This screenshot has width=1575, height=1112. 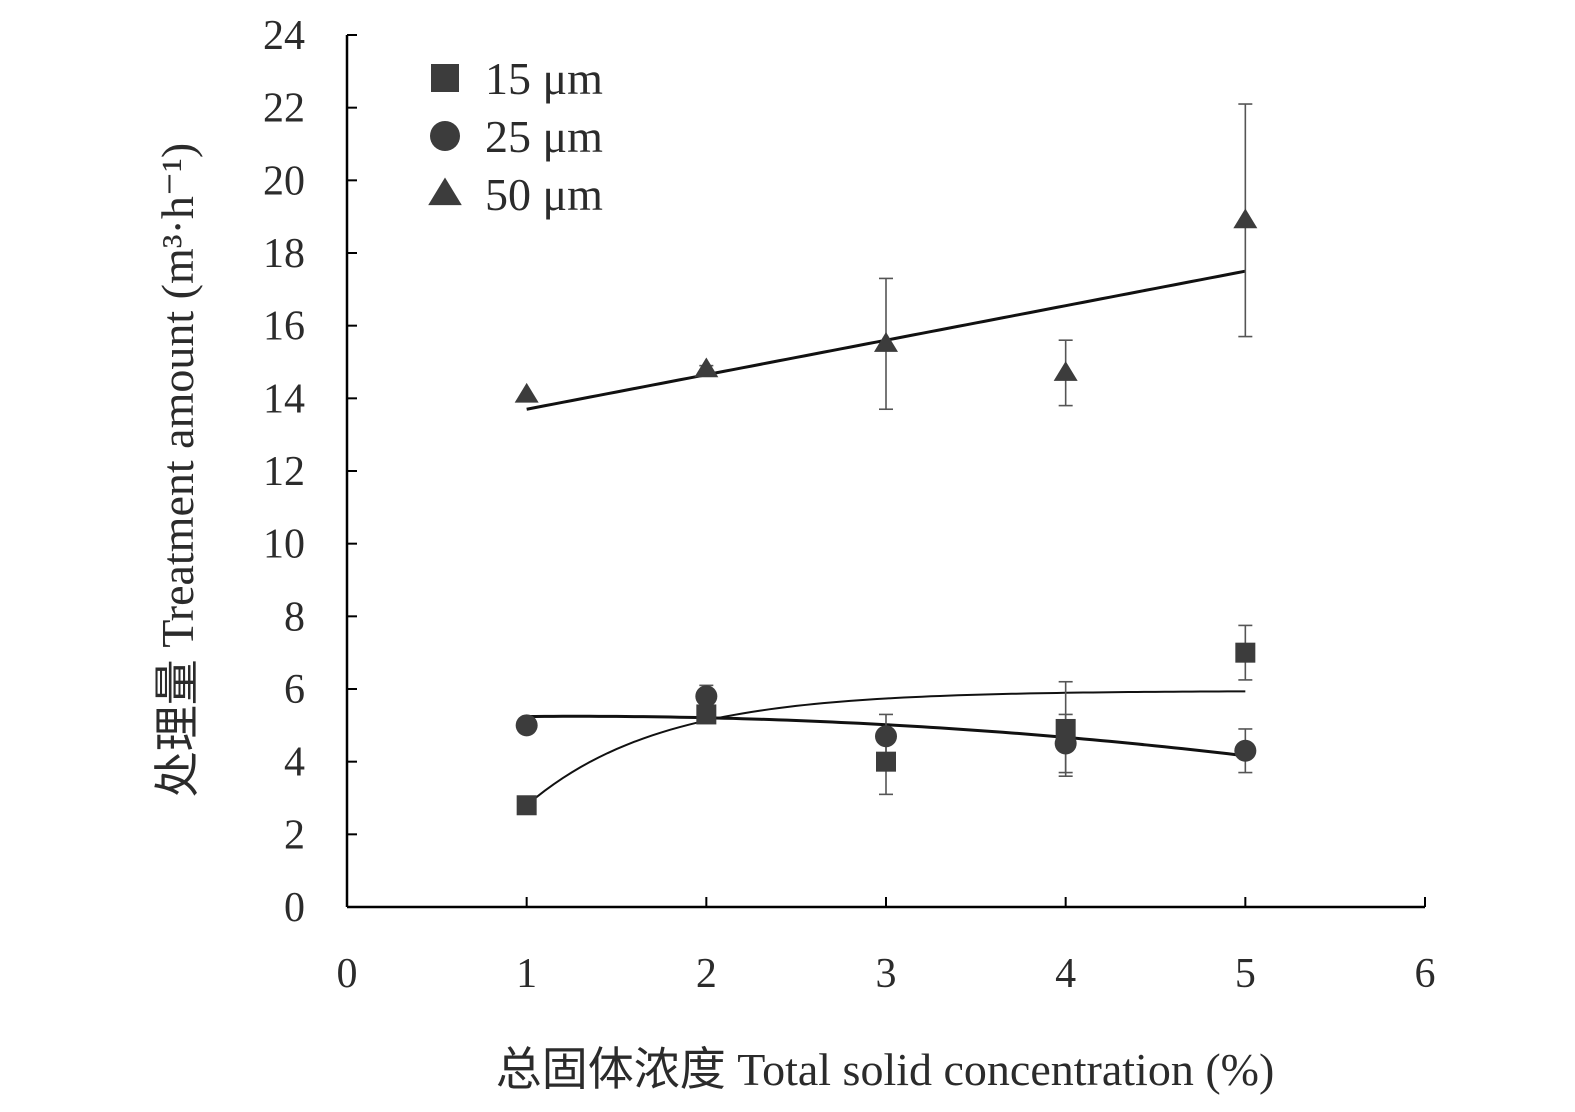 What do you see at coordinates (706, 974) in the screenshot?
I see `x-tick-label: 2` at bounding box center [706, 974].